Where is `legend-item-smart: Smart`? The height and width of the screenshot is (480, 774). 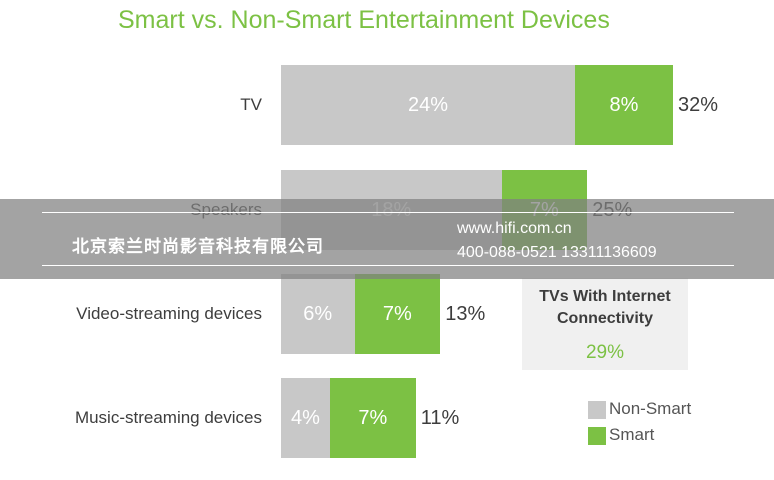
legend-item-smart: Smart is located at coordinates (621, 435).